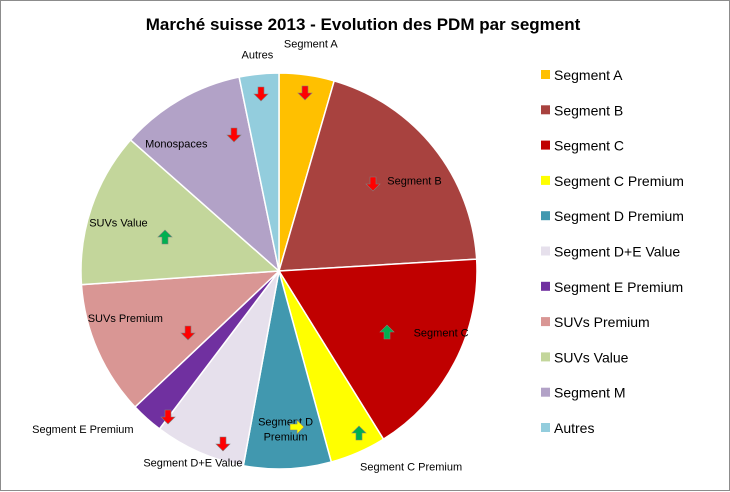 Image resolution: width=730 pixels, height=492 pixels. I want to click on legend-label: Segment M, so click(590, 393).